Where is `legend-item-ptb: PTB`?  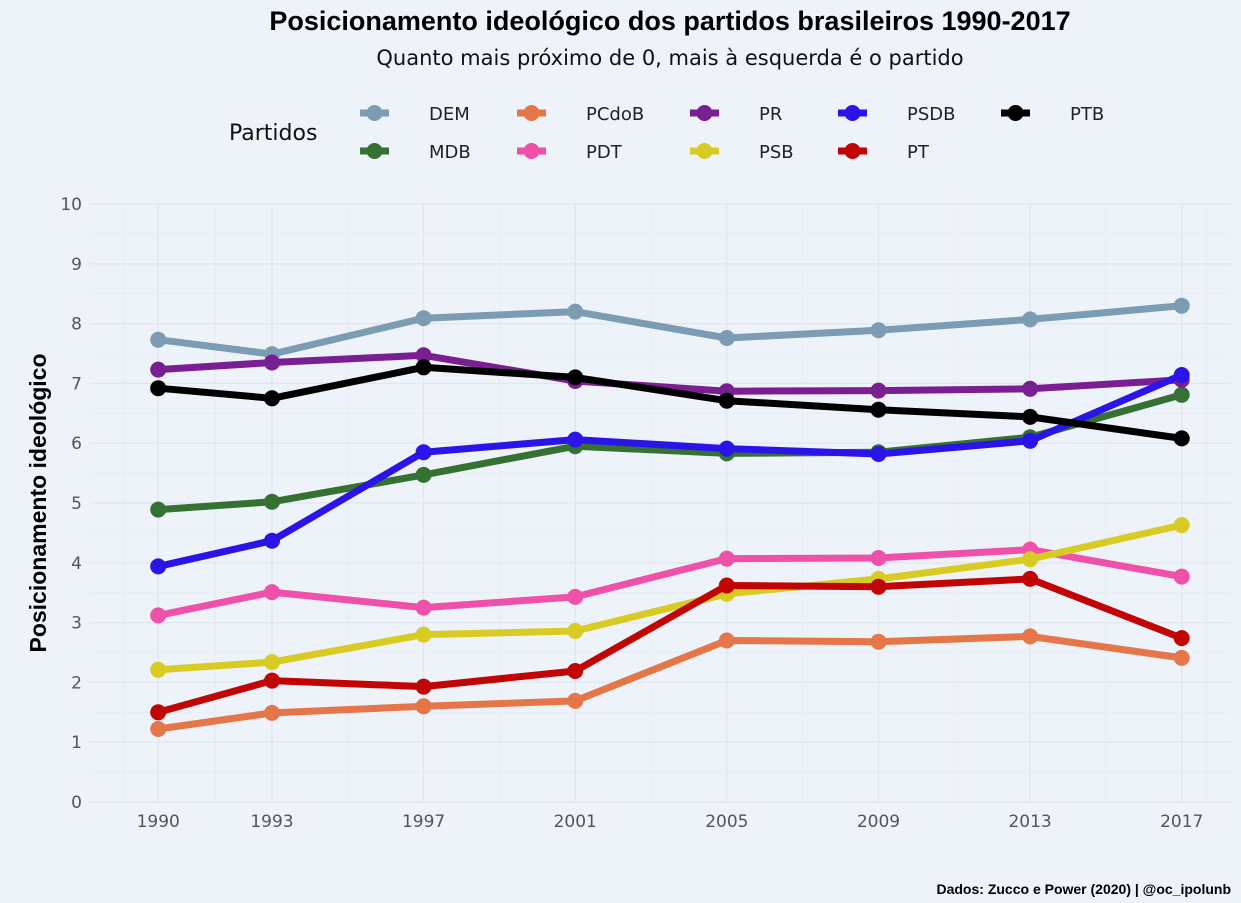 legend-item-ptb: PTB is located at coordinates (1052, 114).